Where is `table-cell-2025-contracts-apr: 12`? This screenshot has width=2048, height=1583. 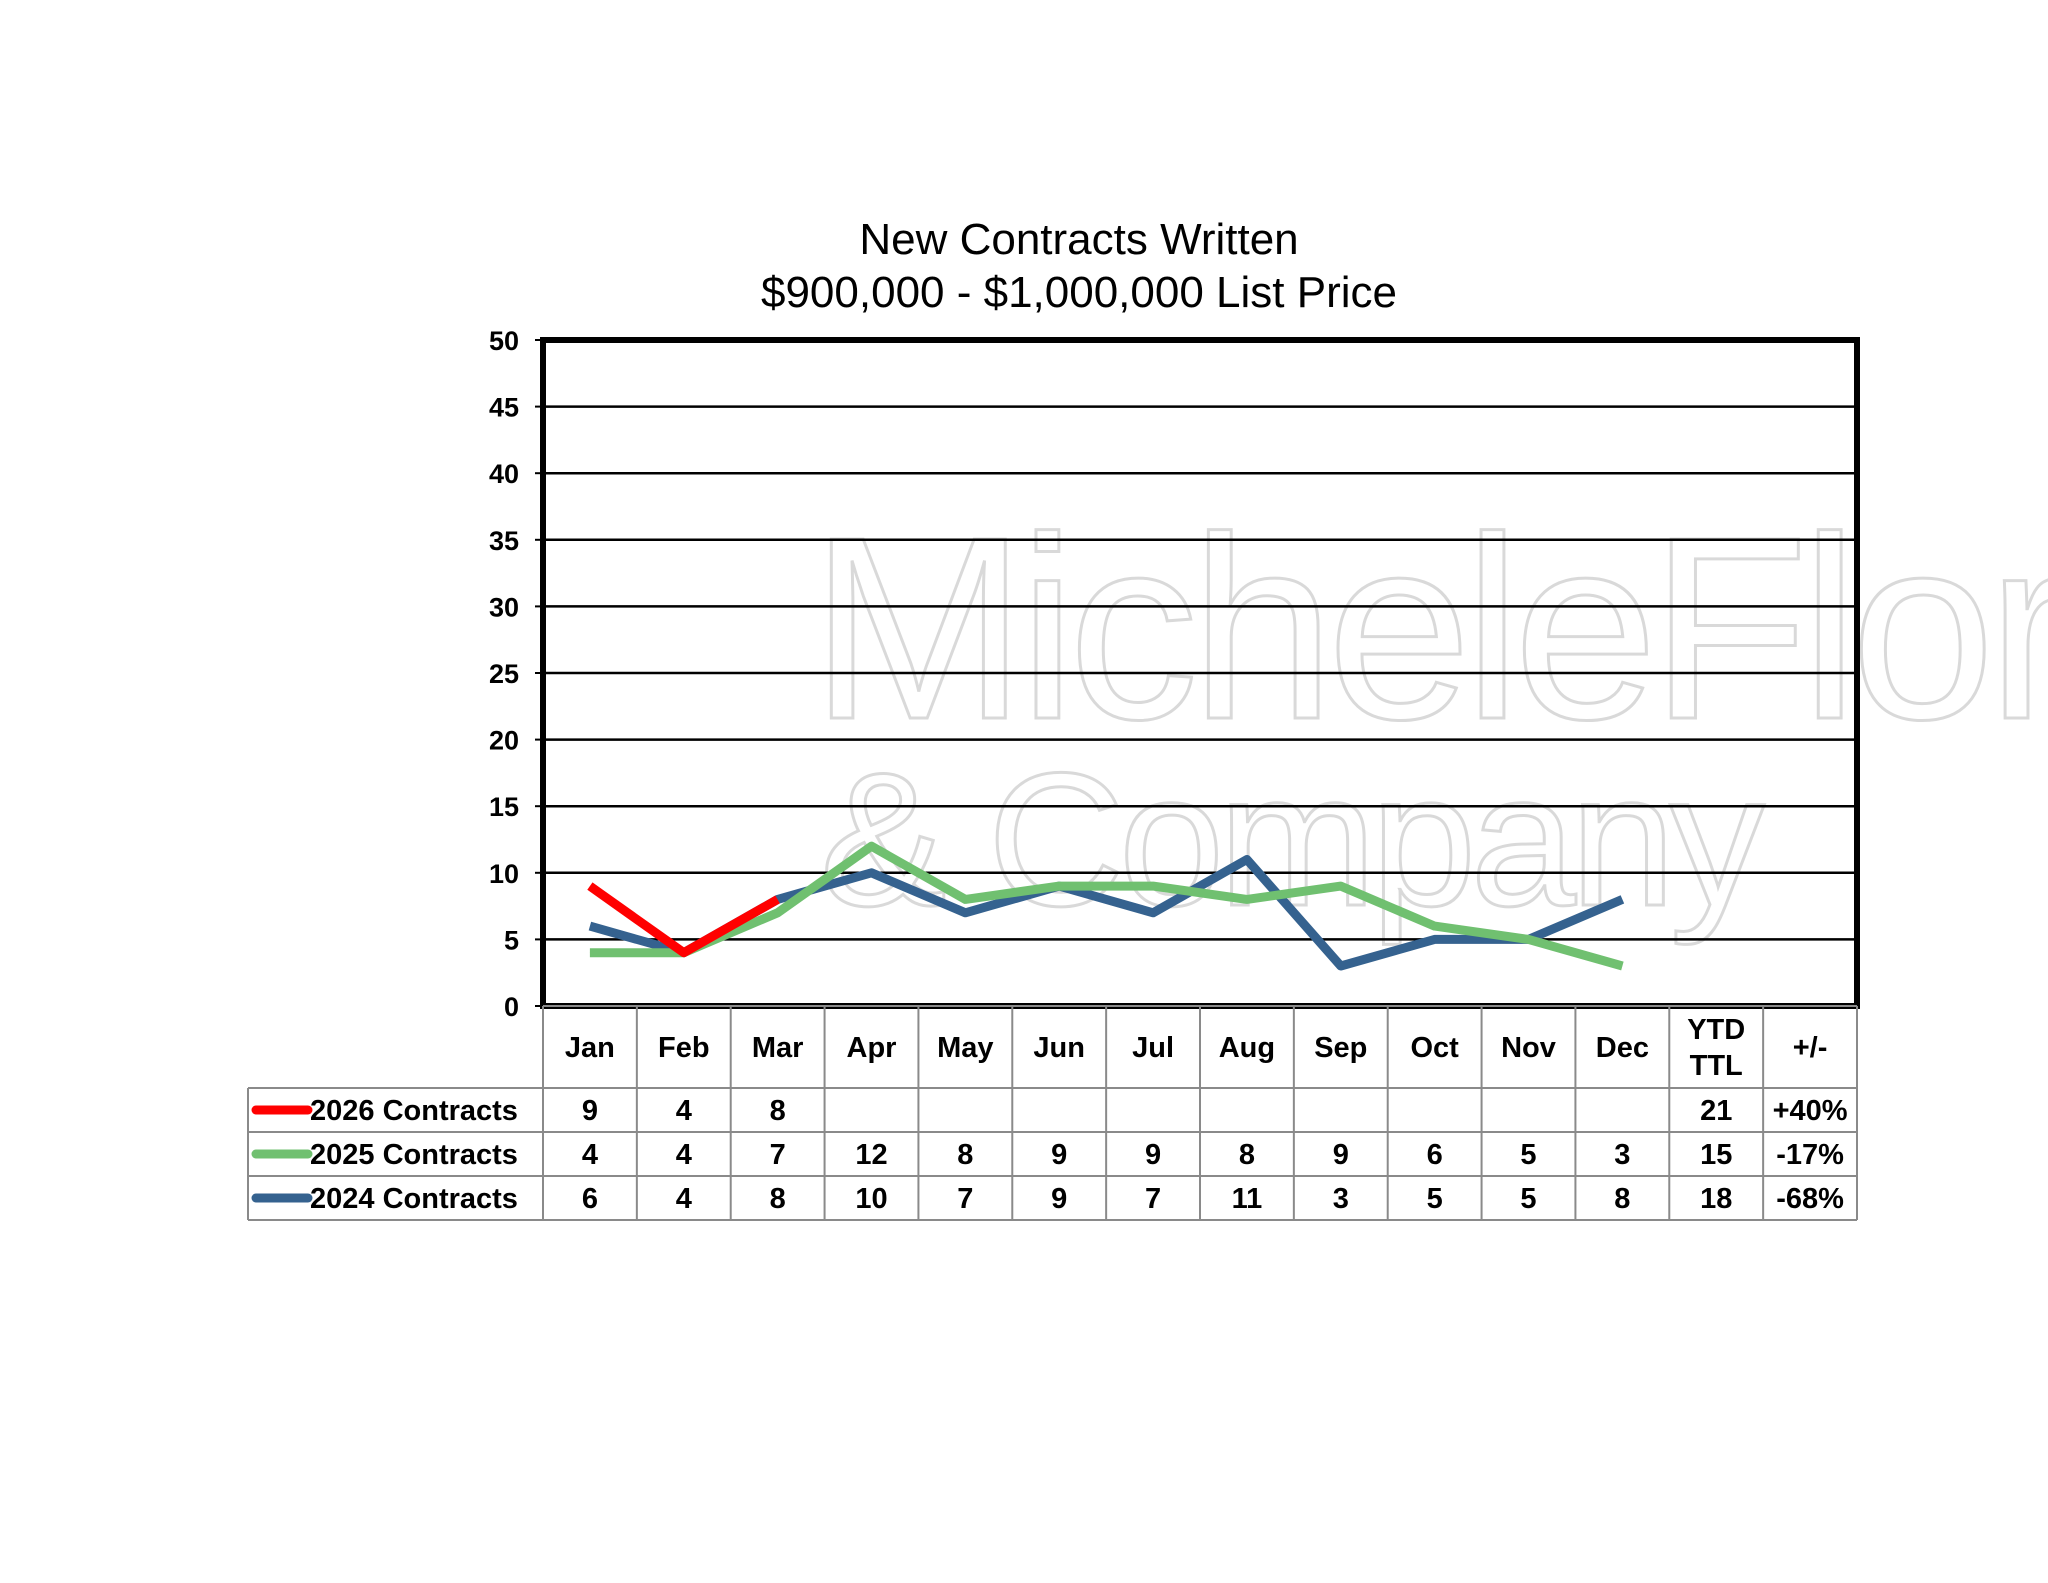
table-cell-2025-contracts-apr: 12 is located at coordinates (871, 1155).